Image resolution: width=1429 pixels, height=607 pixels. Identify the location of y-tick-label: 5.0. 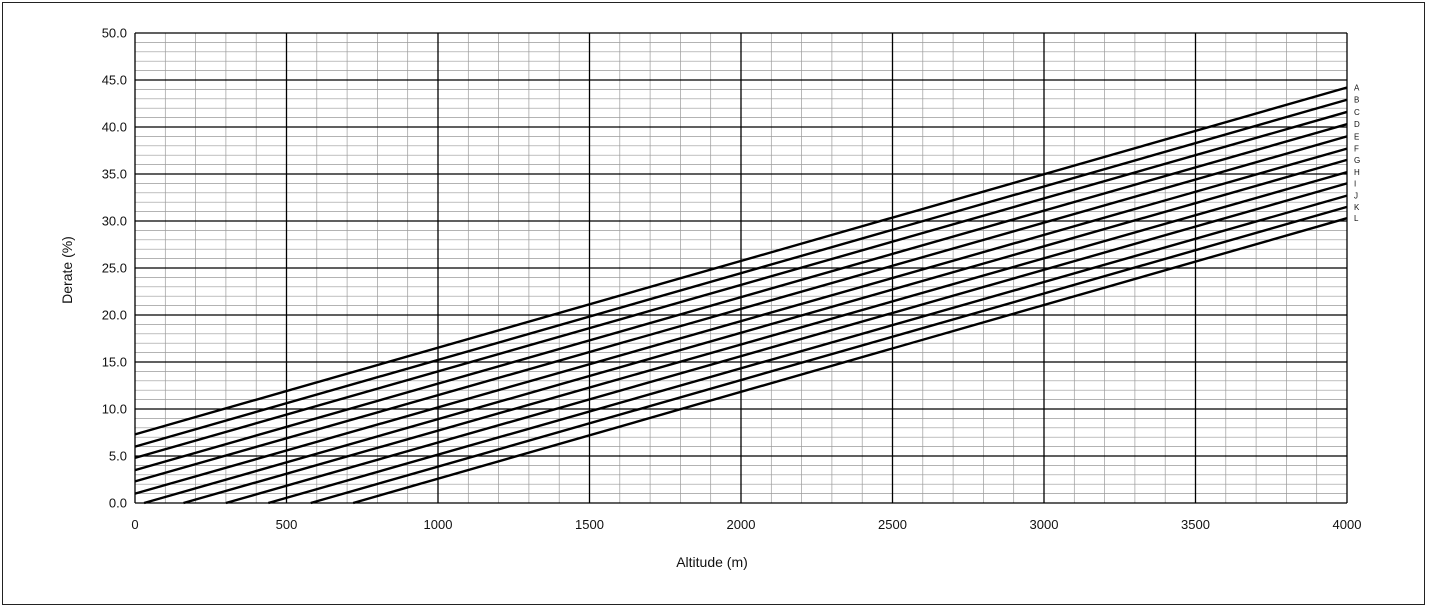
(118, 456).